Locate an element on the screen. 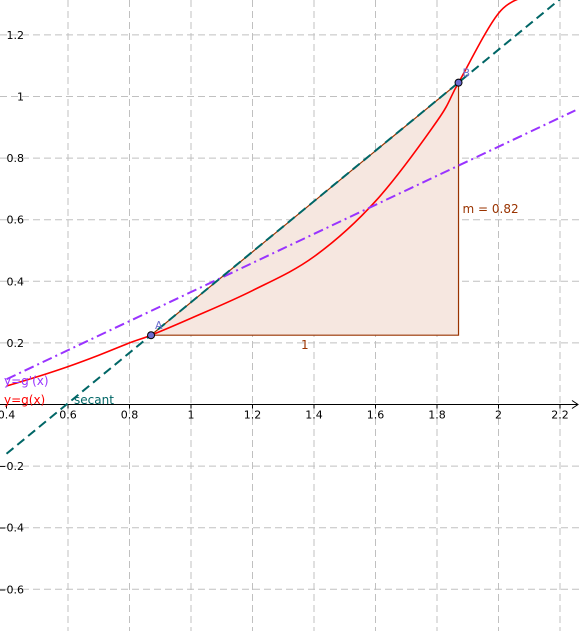  y-tick-label: −0.4 is located at coordinates (12, 528).